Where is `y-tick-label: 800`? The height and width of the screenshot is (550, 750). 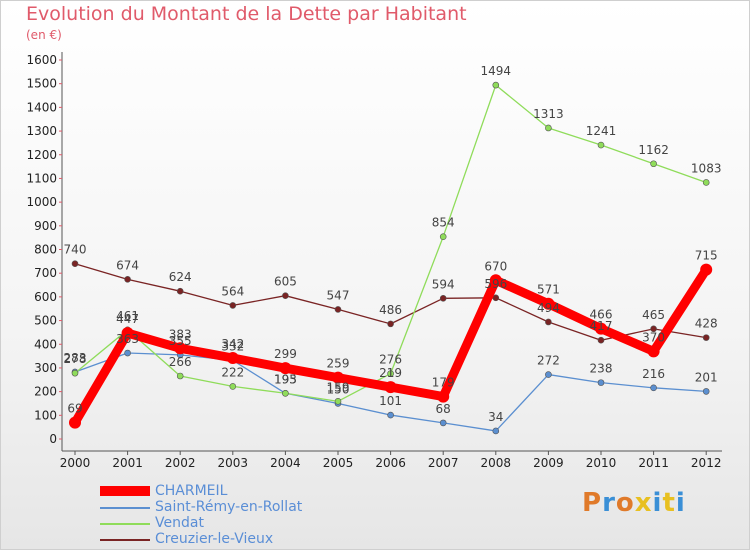 y-tick-label: 800 is located at coordinates (45, 250).